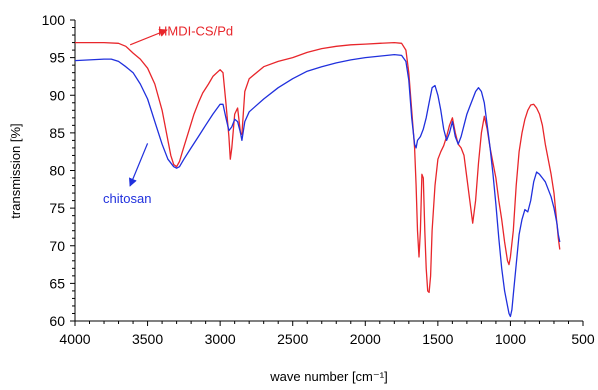 This screenshot has height=390, width=598. I want to click on x-axis-label: wave number [cm⁻¹], so click(328, 376).